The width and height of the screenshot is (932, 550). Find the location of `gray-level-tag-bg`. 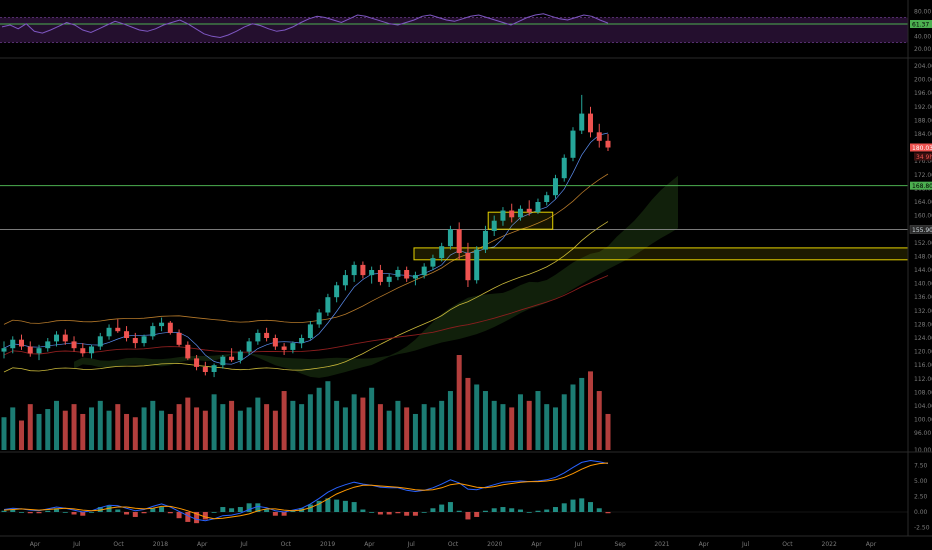

gray-level-tag-bg is located at coordinates (920, 229).